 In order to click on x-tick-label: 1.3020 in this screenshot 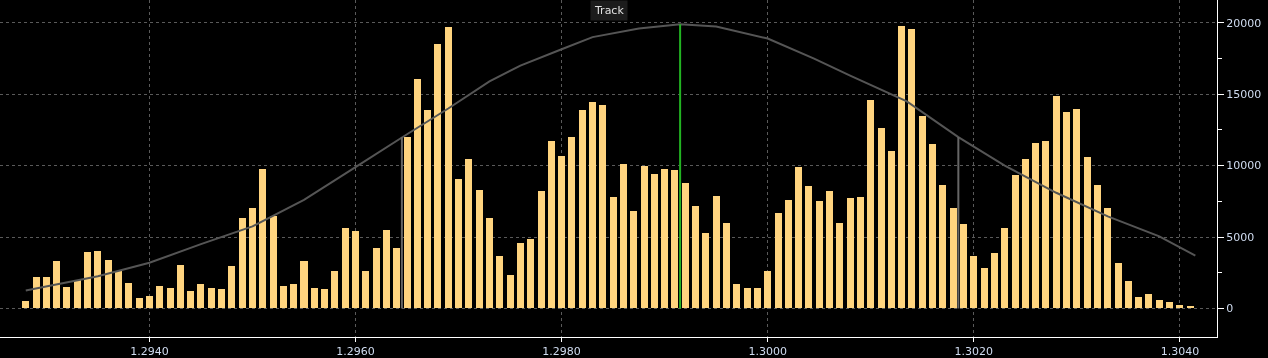, I will do `click(974, 351)`.